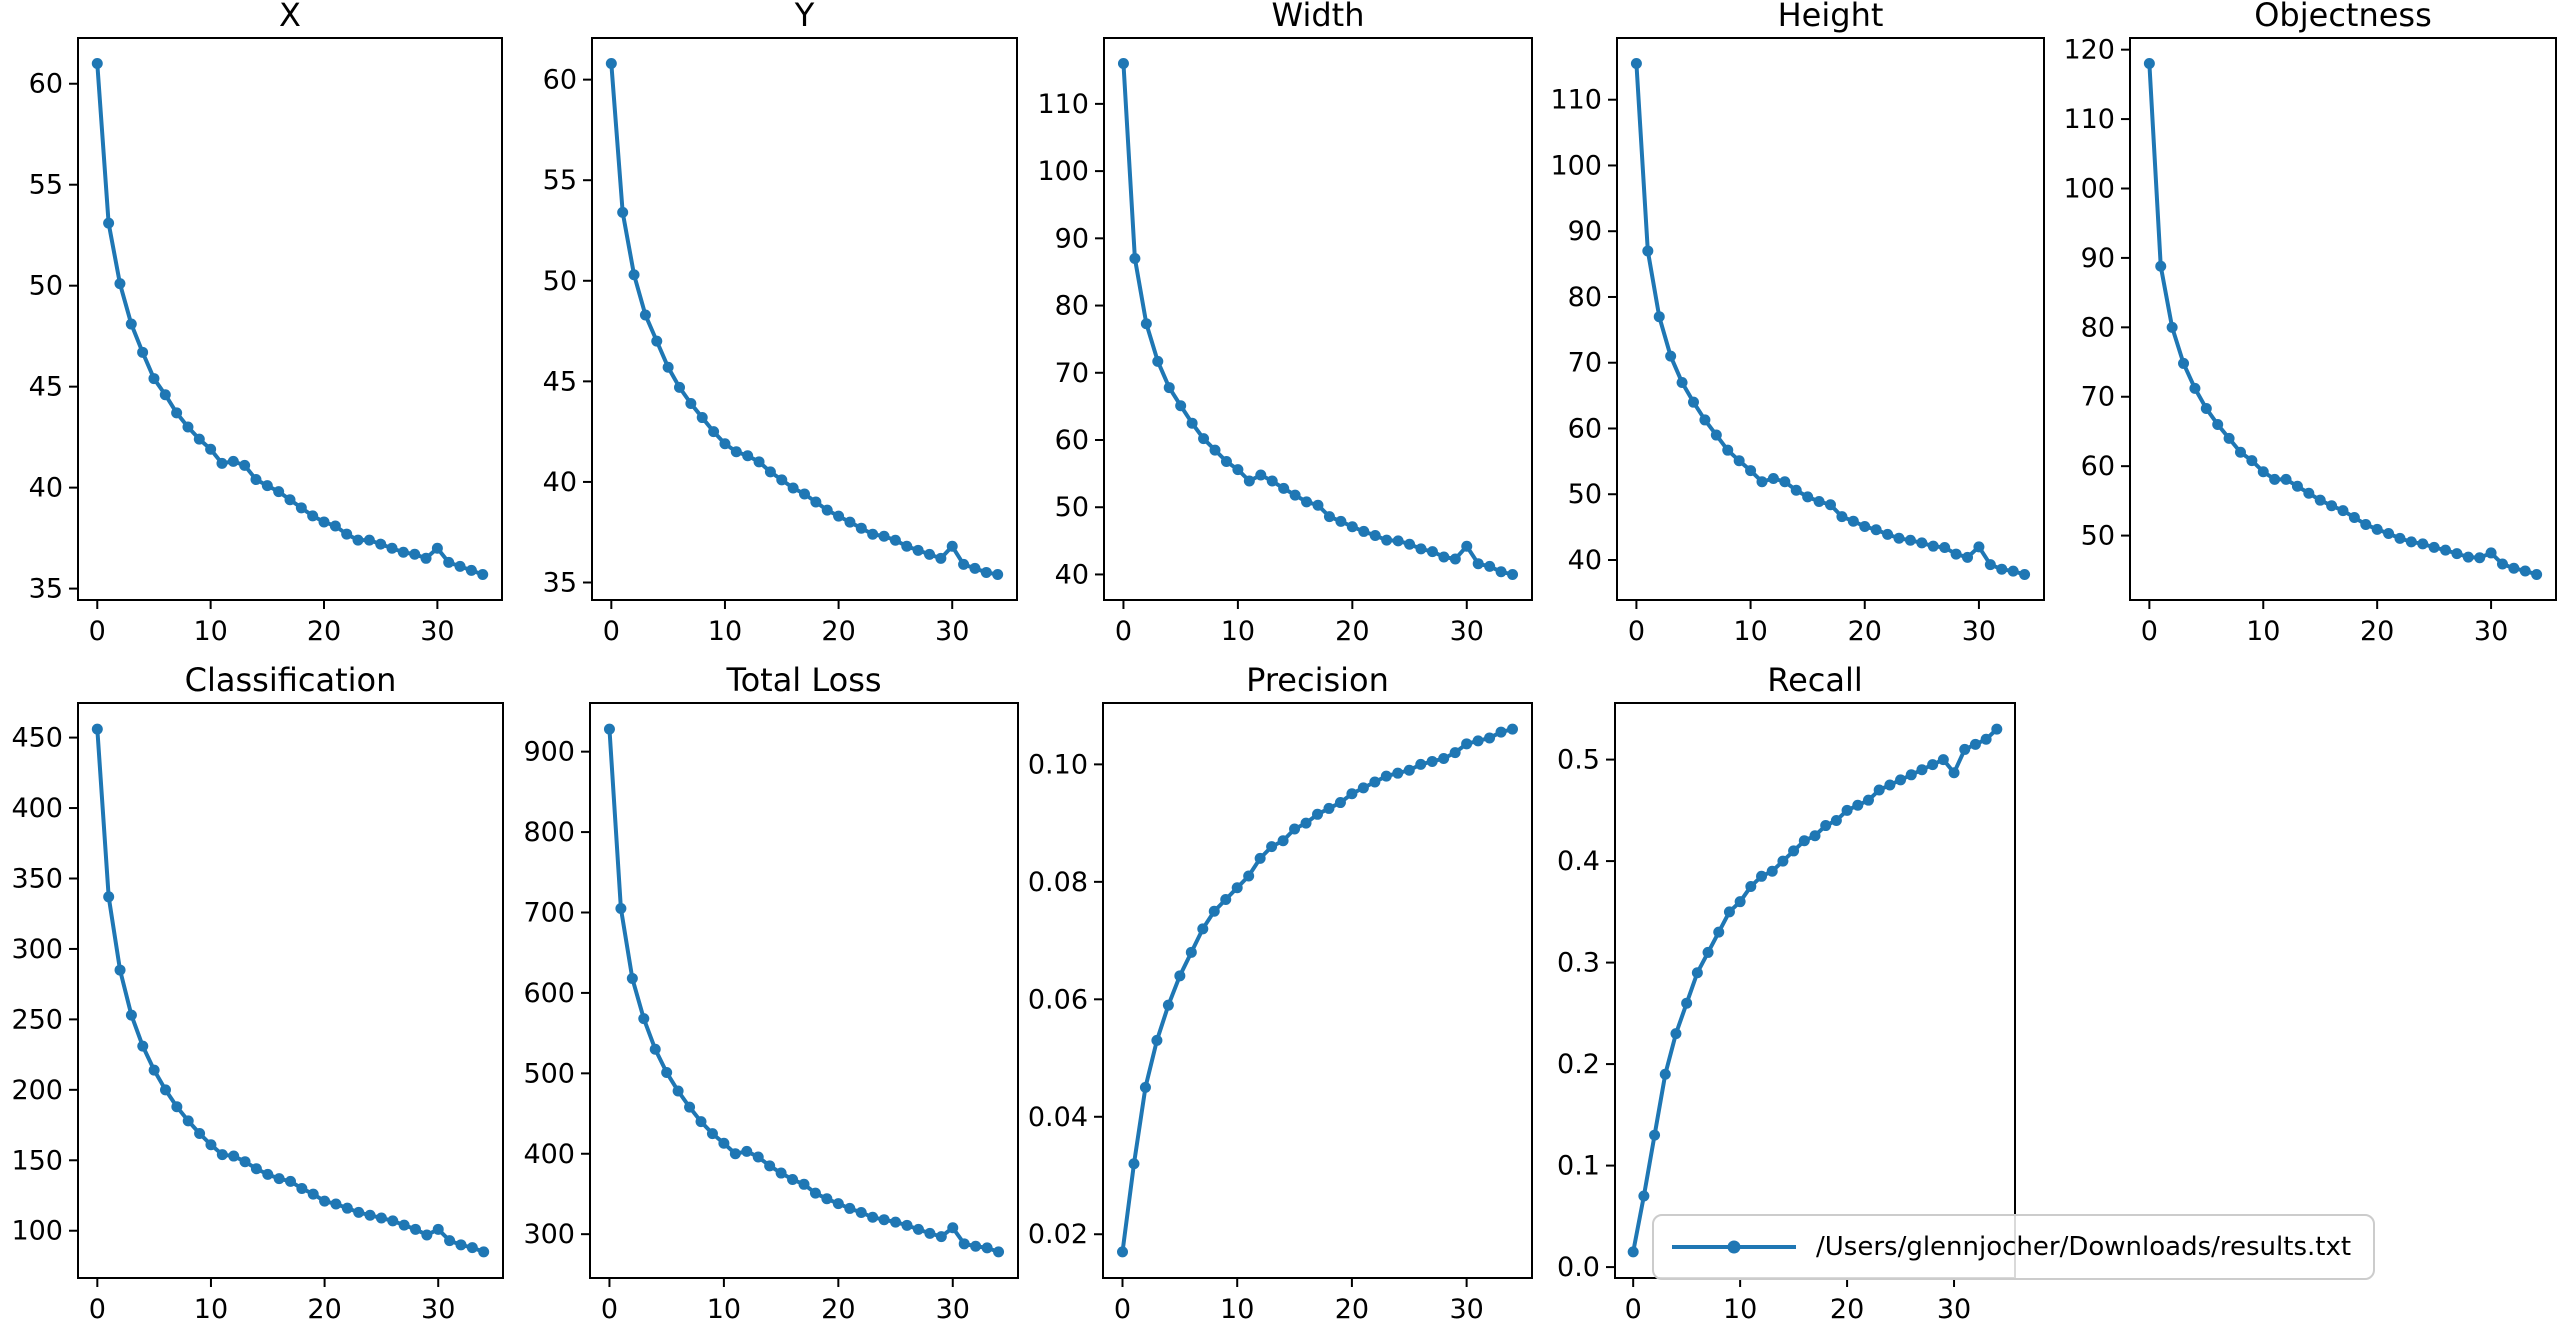 This screenshot has width=2564, height=1325. Describe the element at coordinates (2084, 1247) in the screenshot. I see `legend-label: /Users/glennjocher/Downloads/results.txt` at that location.